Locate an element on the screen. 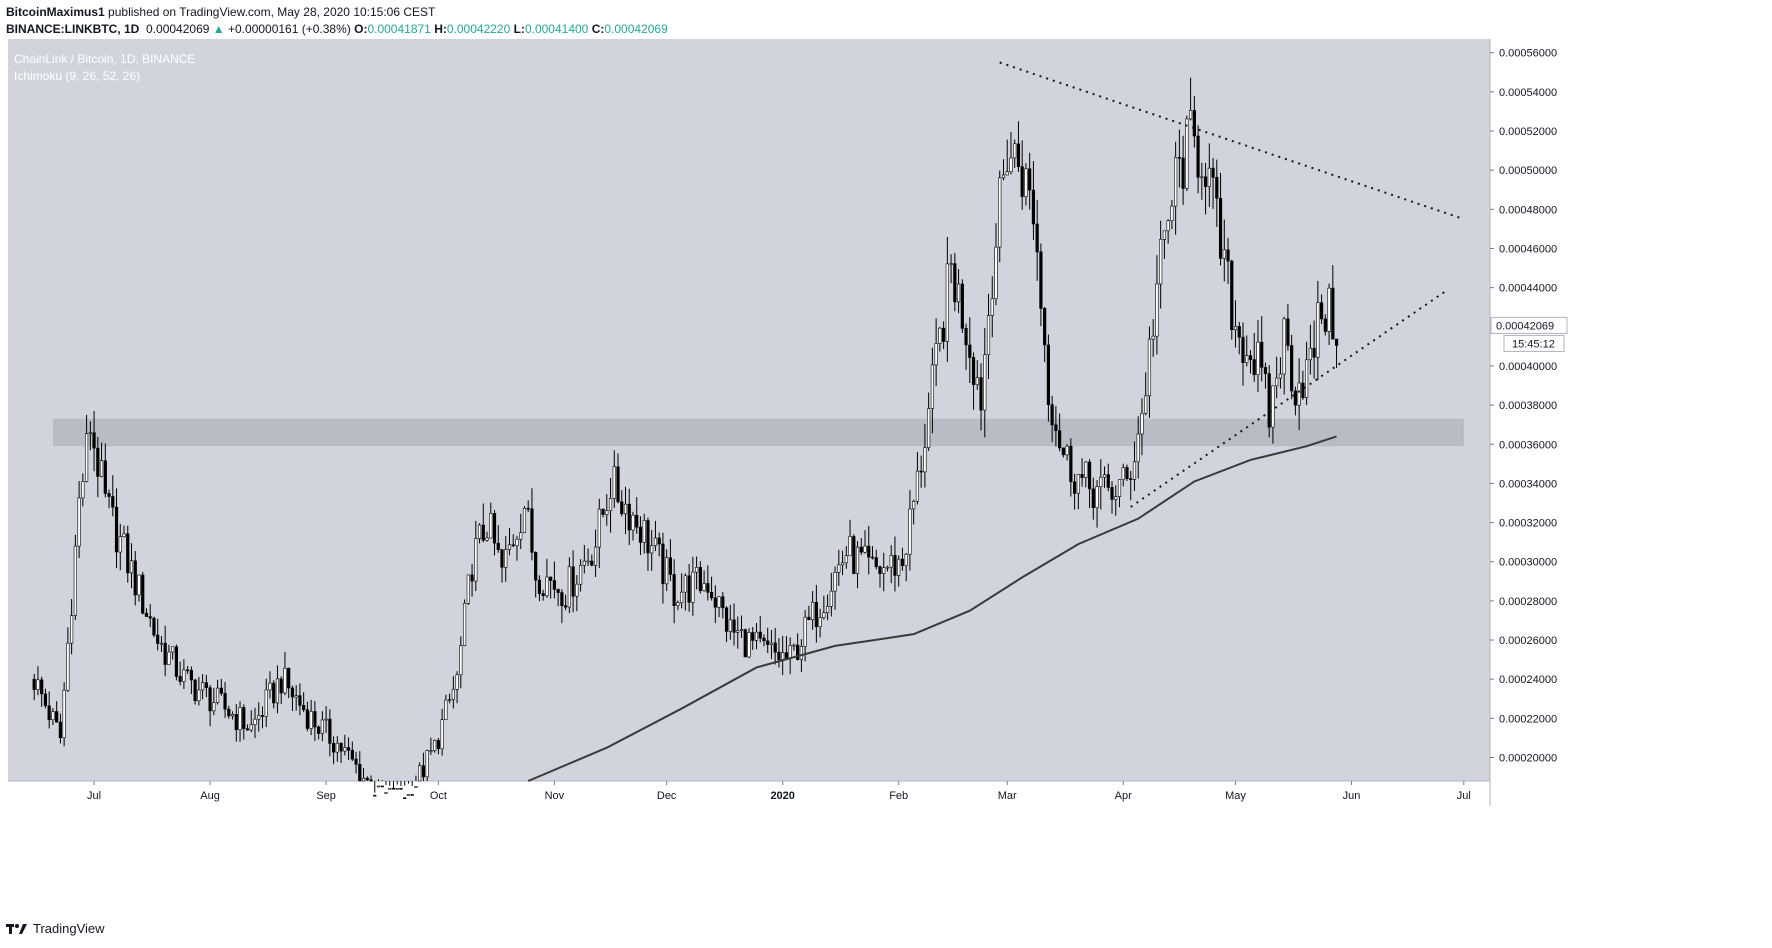 The width and height of the screenshot is (1772, 948). open-value: 0.00041871 is located at coordinates (399, 29).